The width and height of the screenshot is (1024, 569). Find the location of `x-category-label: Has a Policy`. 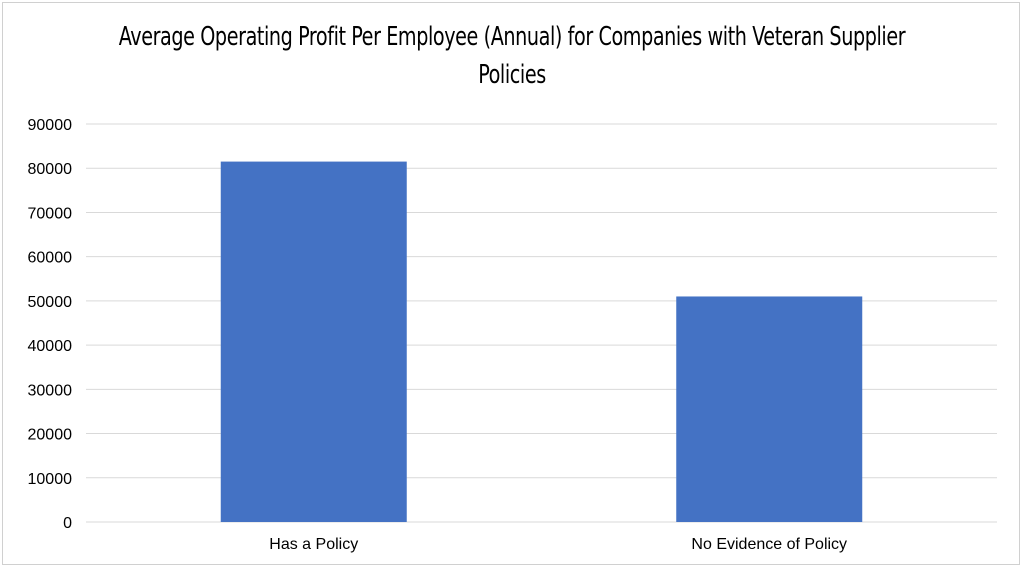

x-category-label: Has a Policy is located at coordinates (313, 544).